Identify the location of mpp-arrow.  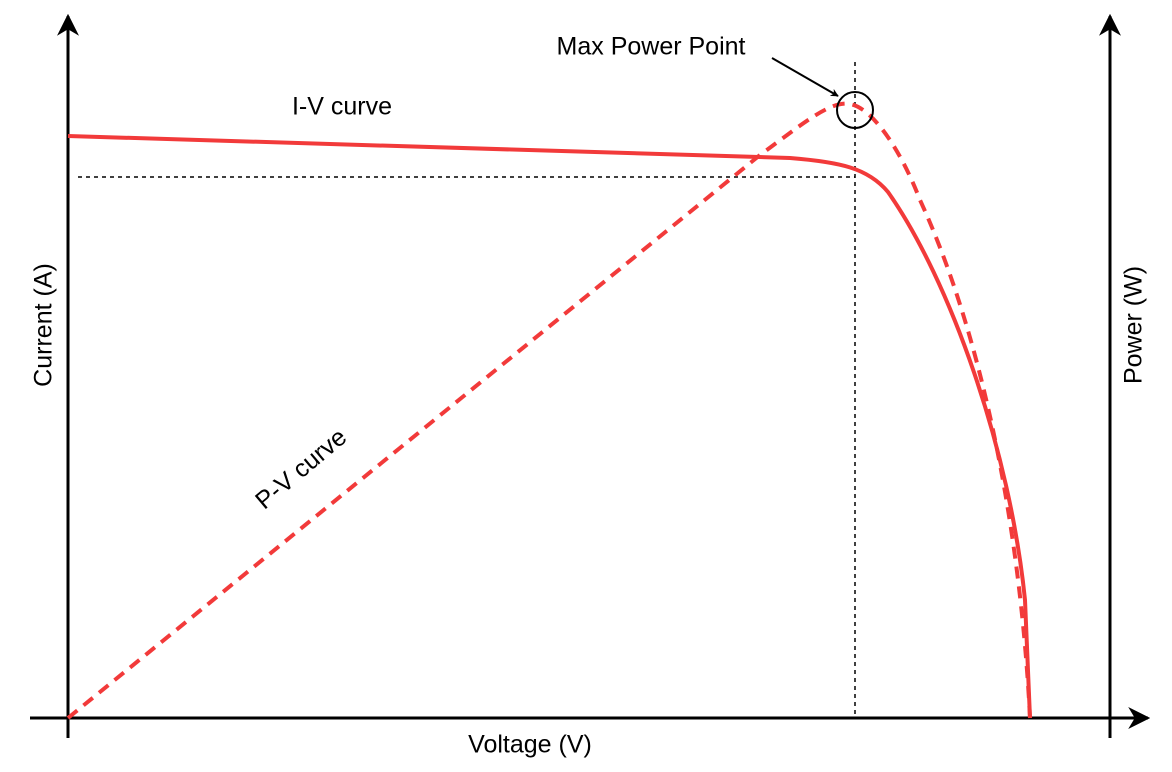
(805, 77).